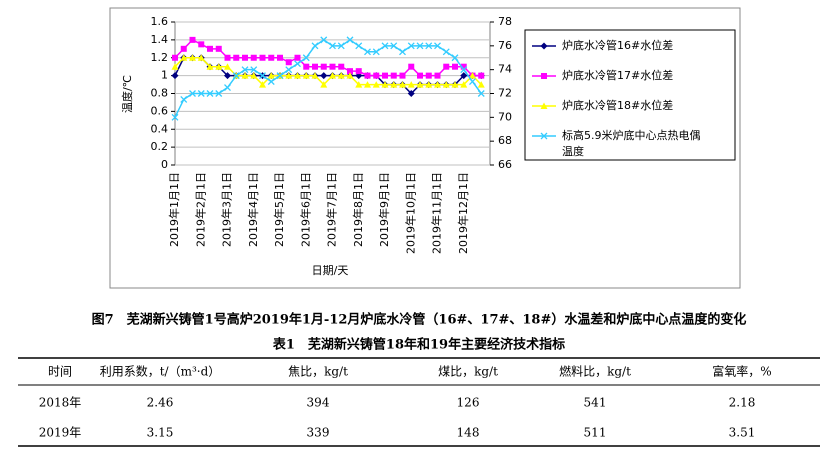  Describe the element at coordinates (164, 75) in the screenshot. I see `y-tick-label: 1` at that location.